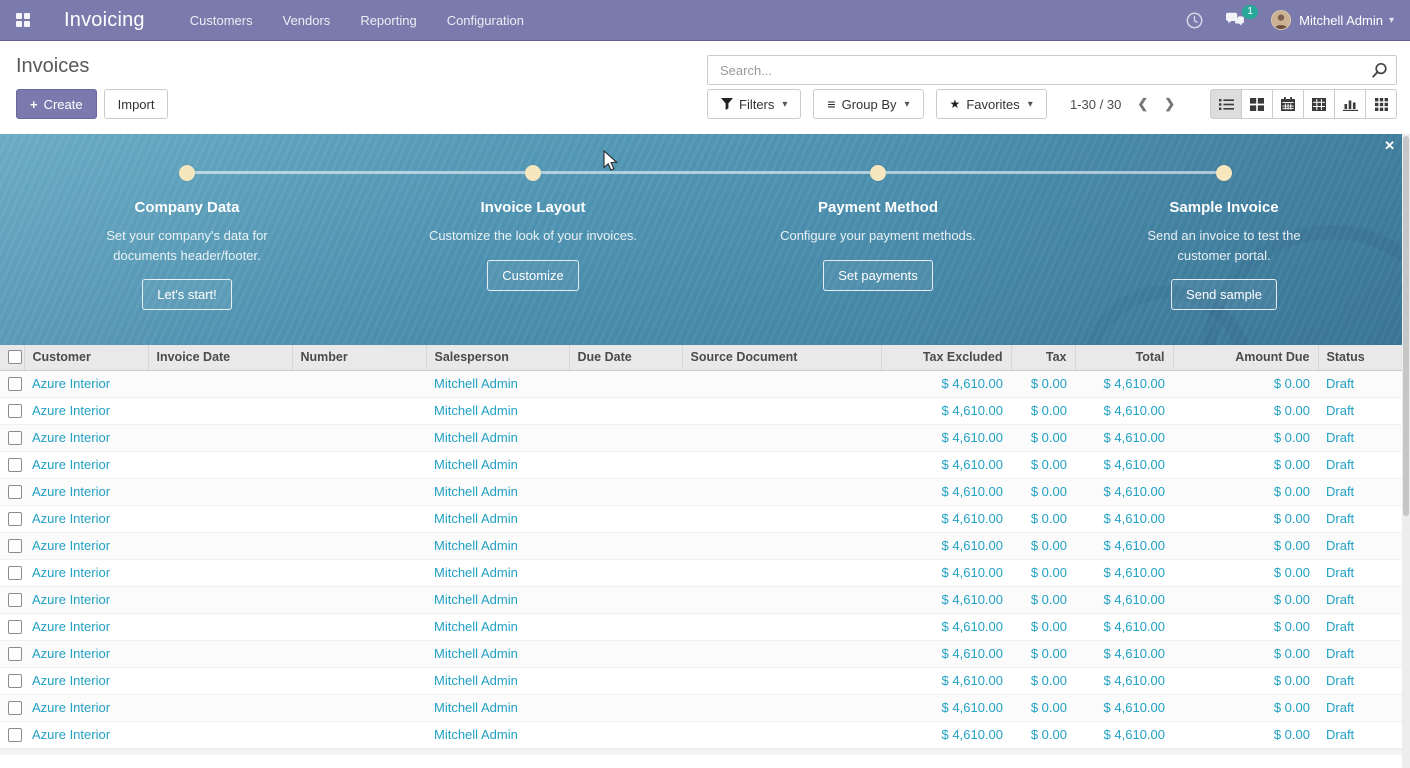  I want to click on filters-button: Filters ▾, so click(754, 104).